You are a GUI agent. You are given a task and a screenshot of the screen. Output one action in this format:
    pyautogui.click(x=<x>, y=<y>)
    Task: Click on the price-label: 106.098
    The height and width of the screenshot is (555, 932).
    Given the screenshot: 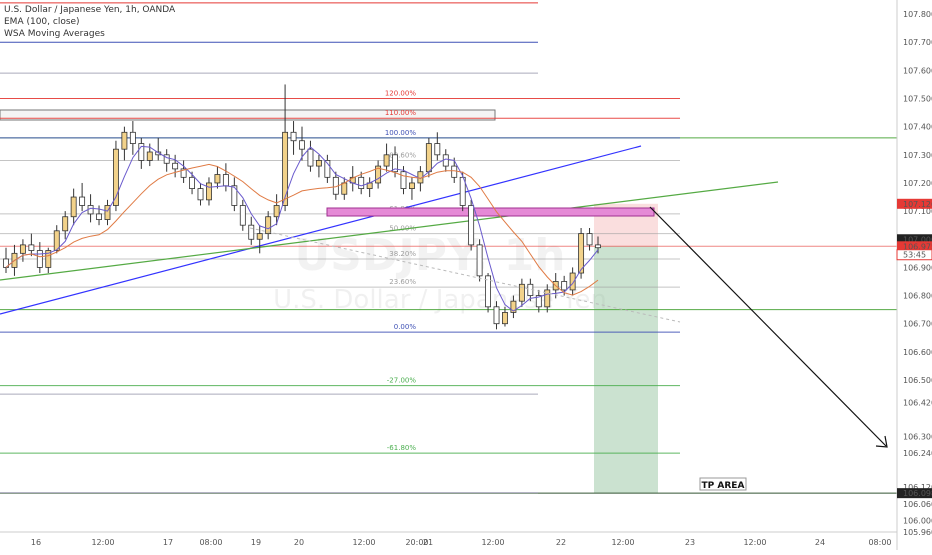 What is the action you would take?
    pyautogui.click(x=917, y=493)
    